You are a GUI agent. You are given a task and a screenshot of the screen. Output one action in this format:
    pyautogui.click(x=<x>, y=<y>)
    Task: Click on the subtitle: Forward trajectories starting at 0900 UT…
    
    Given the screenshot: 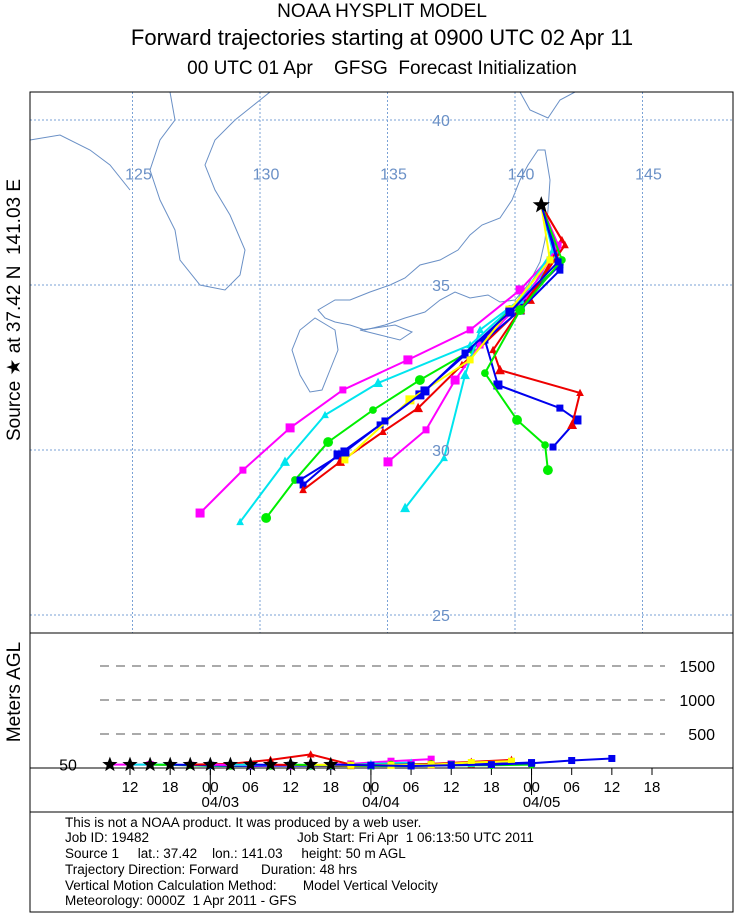 What is the action you would take?
    pyautogui.click(x=382, y=37)
    